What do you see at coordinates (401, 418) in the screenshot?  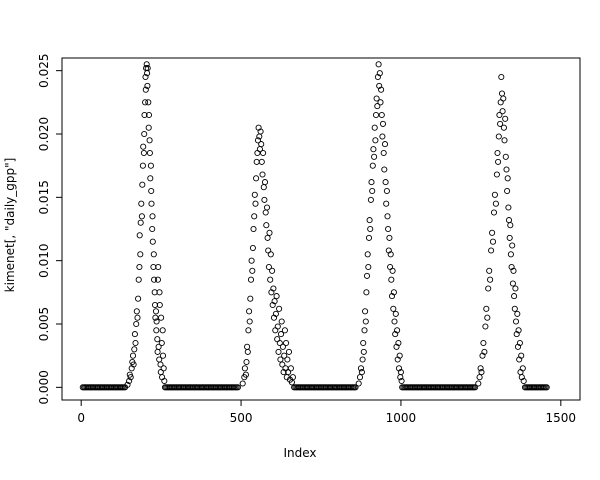 I see `x-tick-label: 1000` at bounding box center [401, 418].